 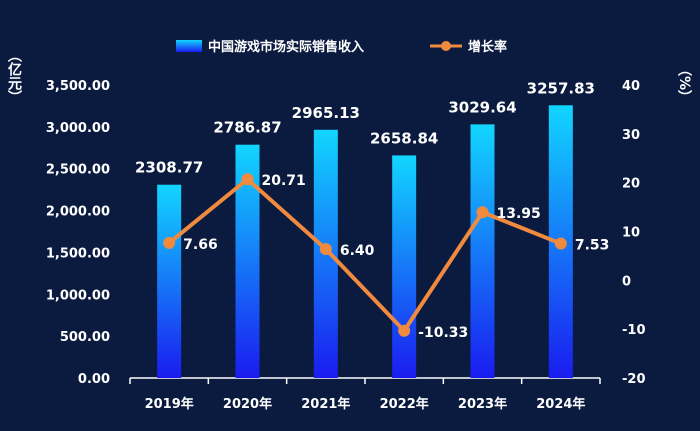 What do you see at coordinates (78, 128) in the screenshot?
I see `y-left-tick-label: 3,000.00` at bounding box center [78, 128].